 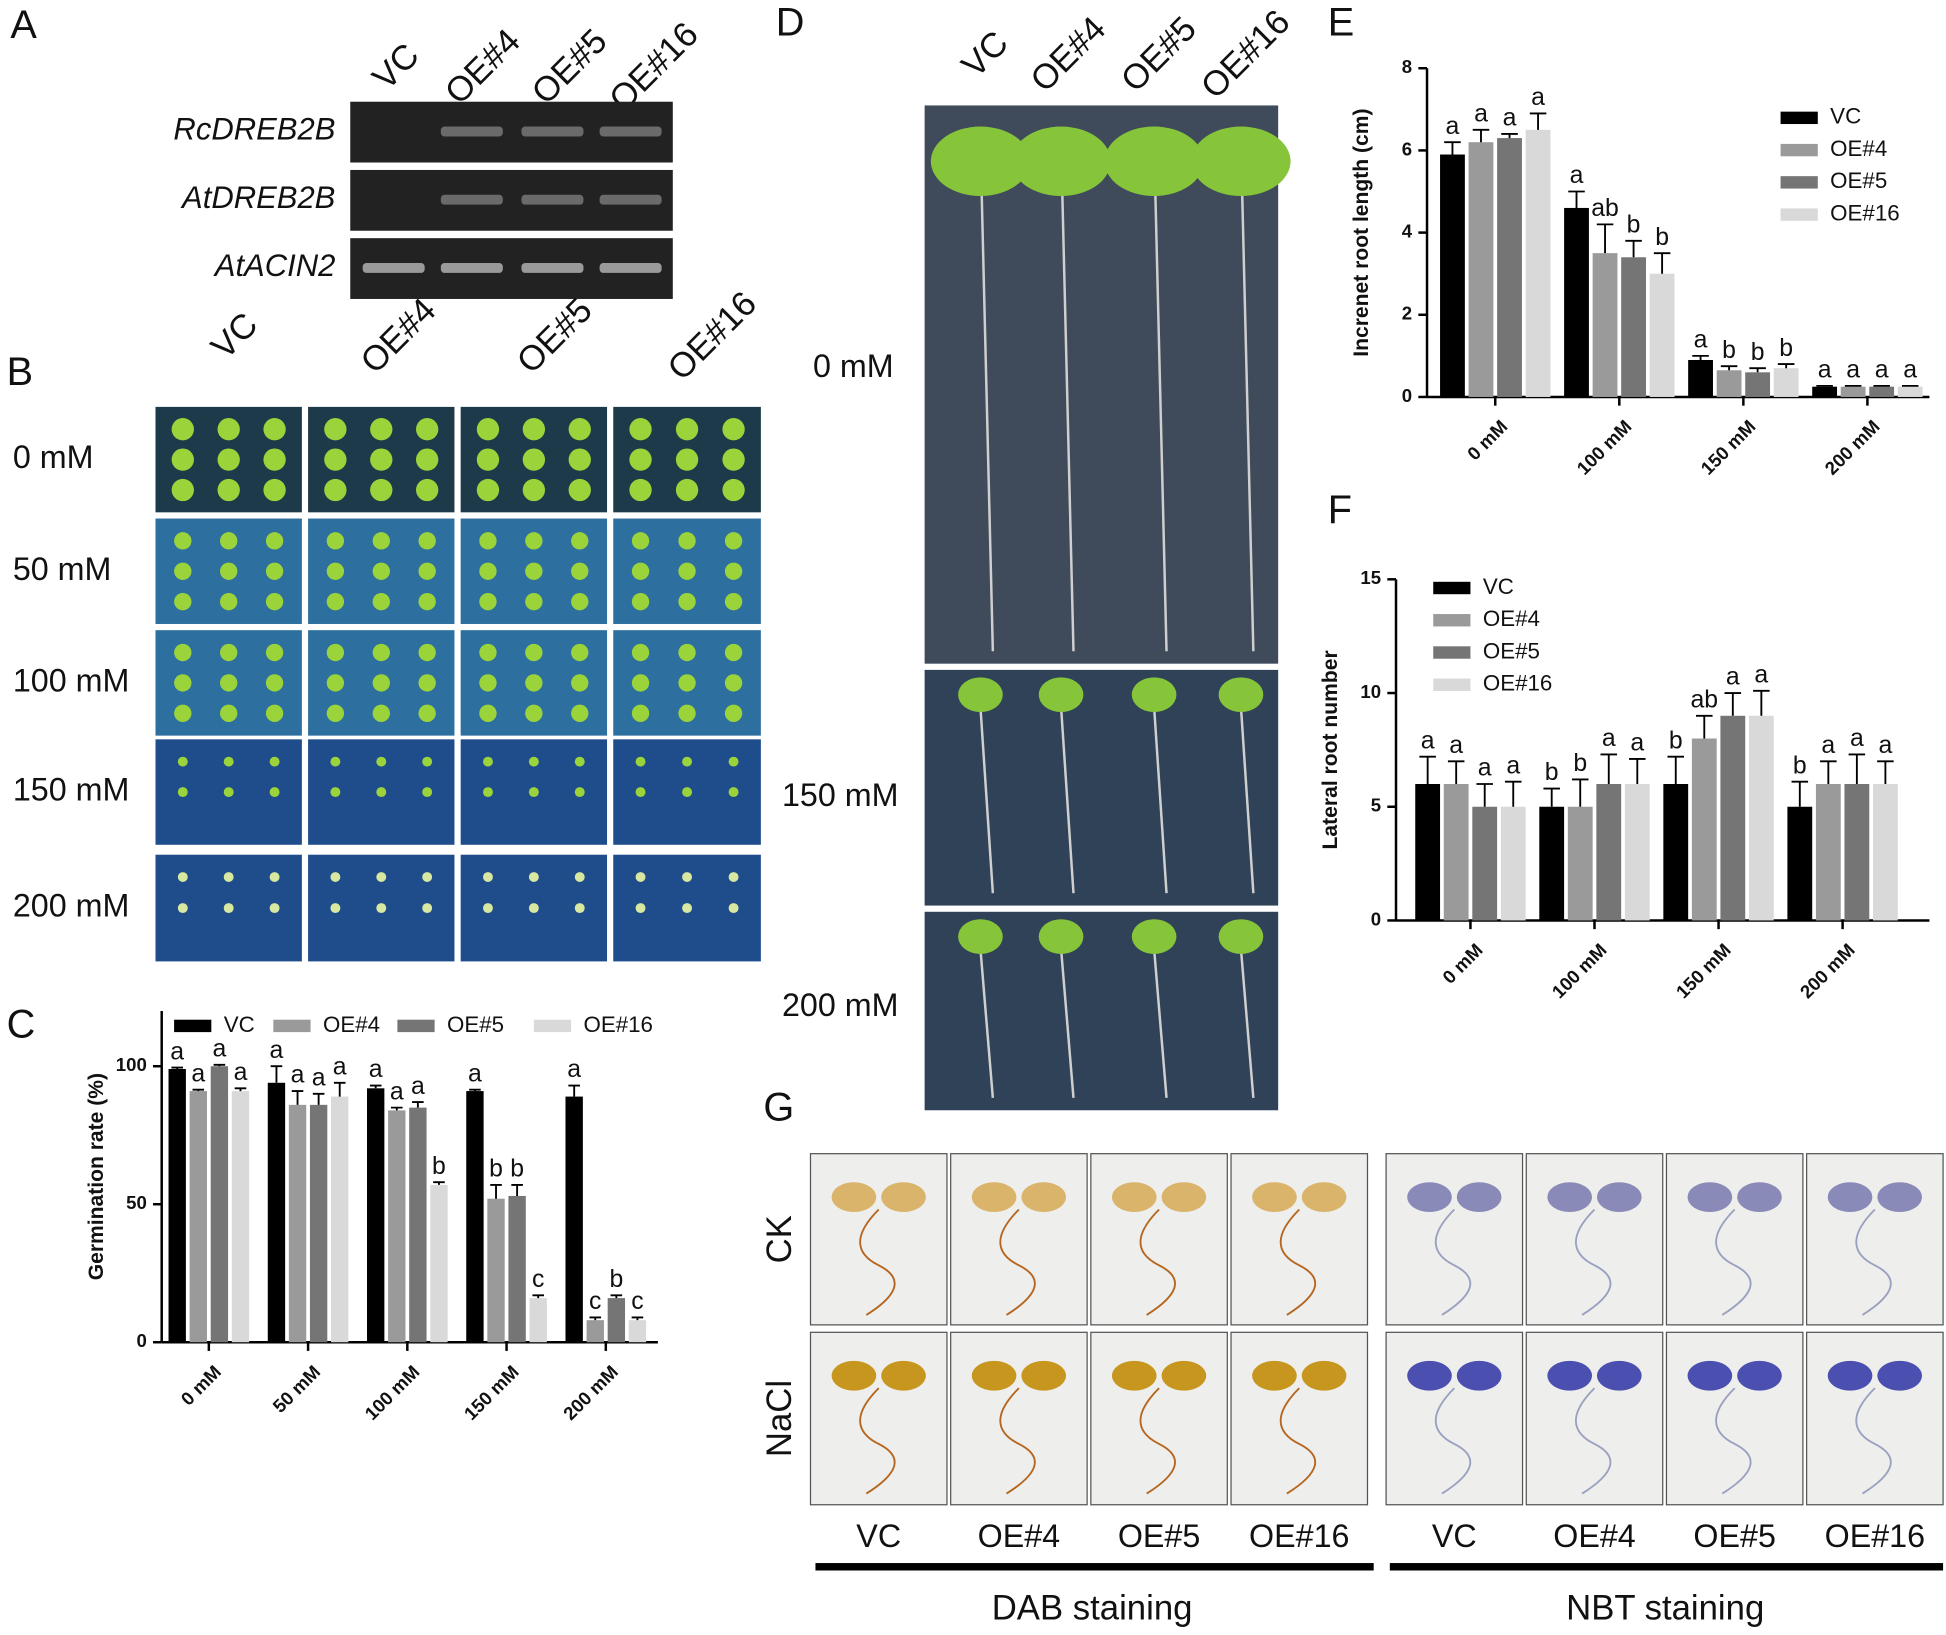 I want to click on plate-column-label: OE#4, so click(x=1069, y=55).